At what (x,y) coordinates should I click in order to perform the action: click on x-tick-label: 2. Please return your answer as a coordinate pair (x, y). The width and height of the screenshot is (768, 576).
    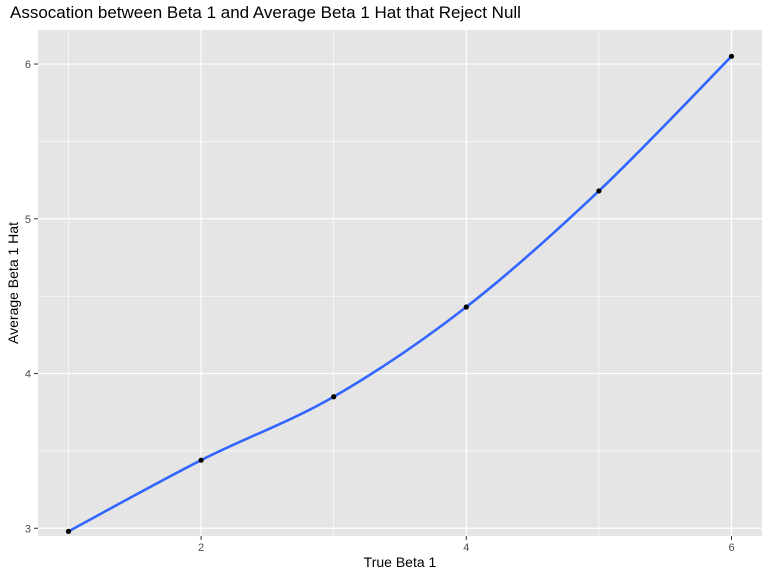
    Looking at the image, I should click on (201, 548).